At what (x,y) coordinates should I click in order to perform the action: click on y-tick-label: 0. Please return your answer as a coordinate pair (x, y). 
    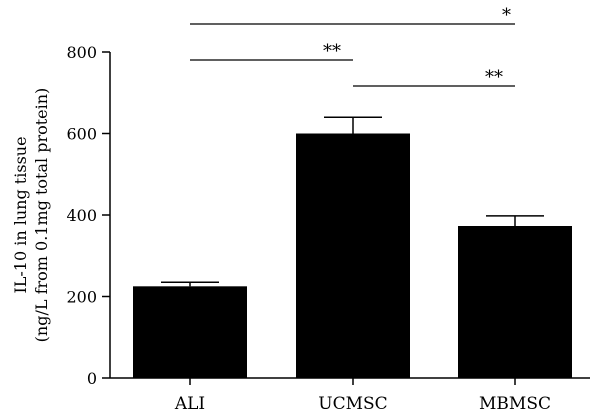
    Looking at the image, I should click on (92, 378).